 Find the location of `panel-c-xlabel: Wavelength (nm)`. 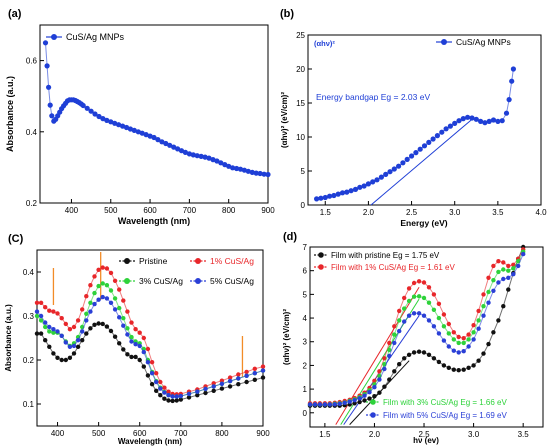

panel-c-xlabel: Wavelength (nm) is located at coordinates (150, 441).